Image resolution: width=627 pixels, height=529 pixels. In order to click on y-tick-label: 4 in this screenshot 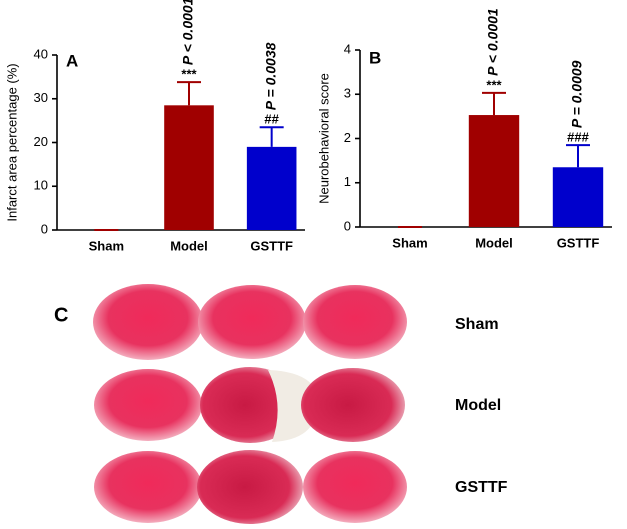, I will do `click(347, 48)`.